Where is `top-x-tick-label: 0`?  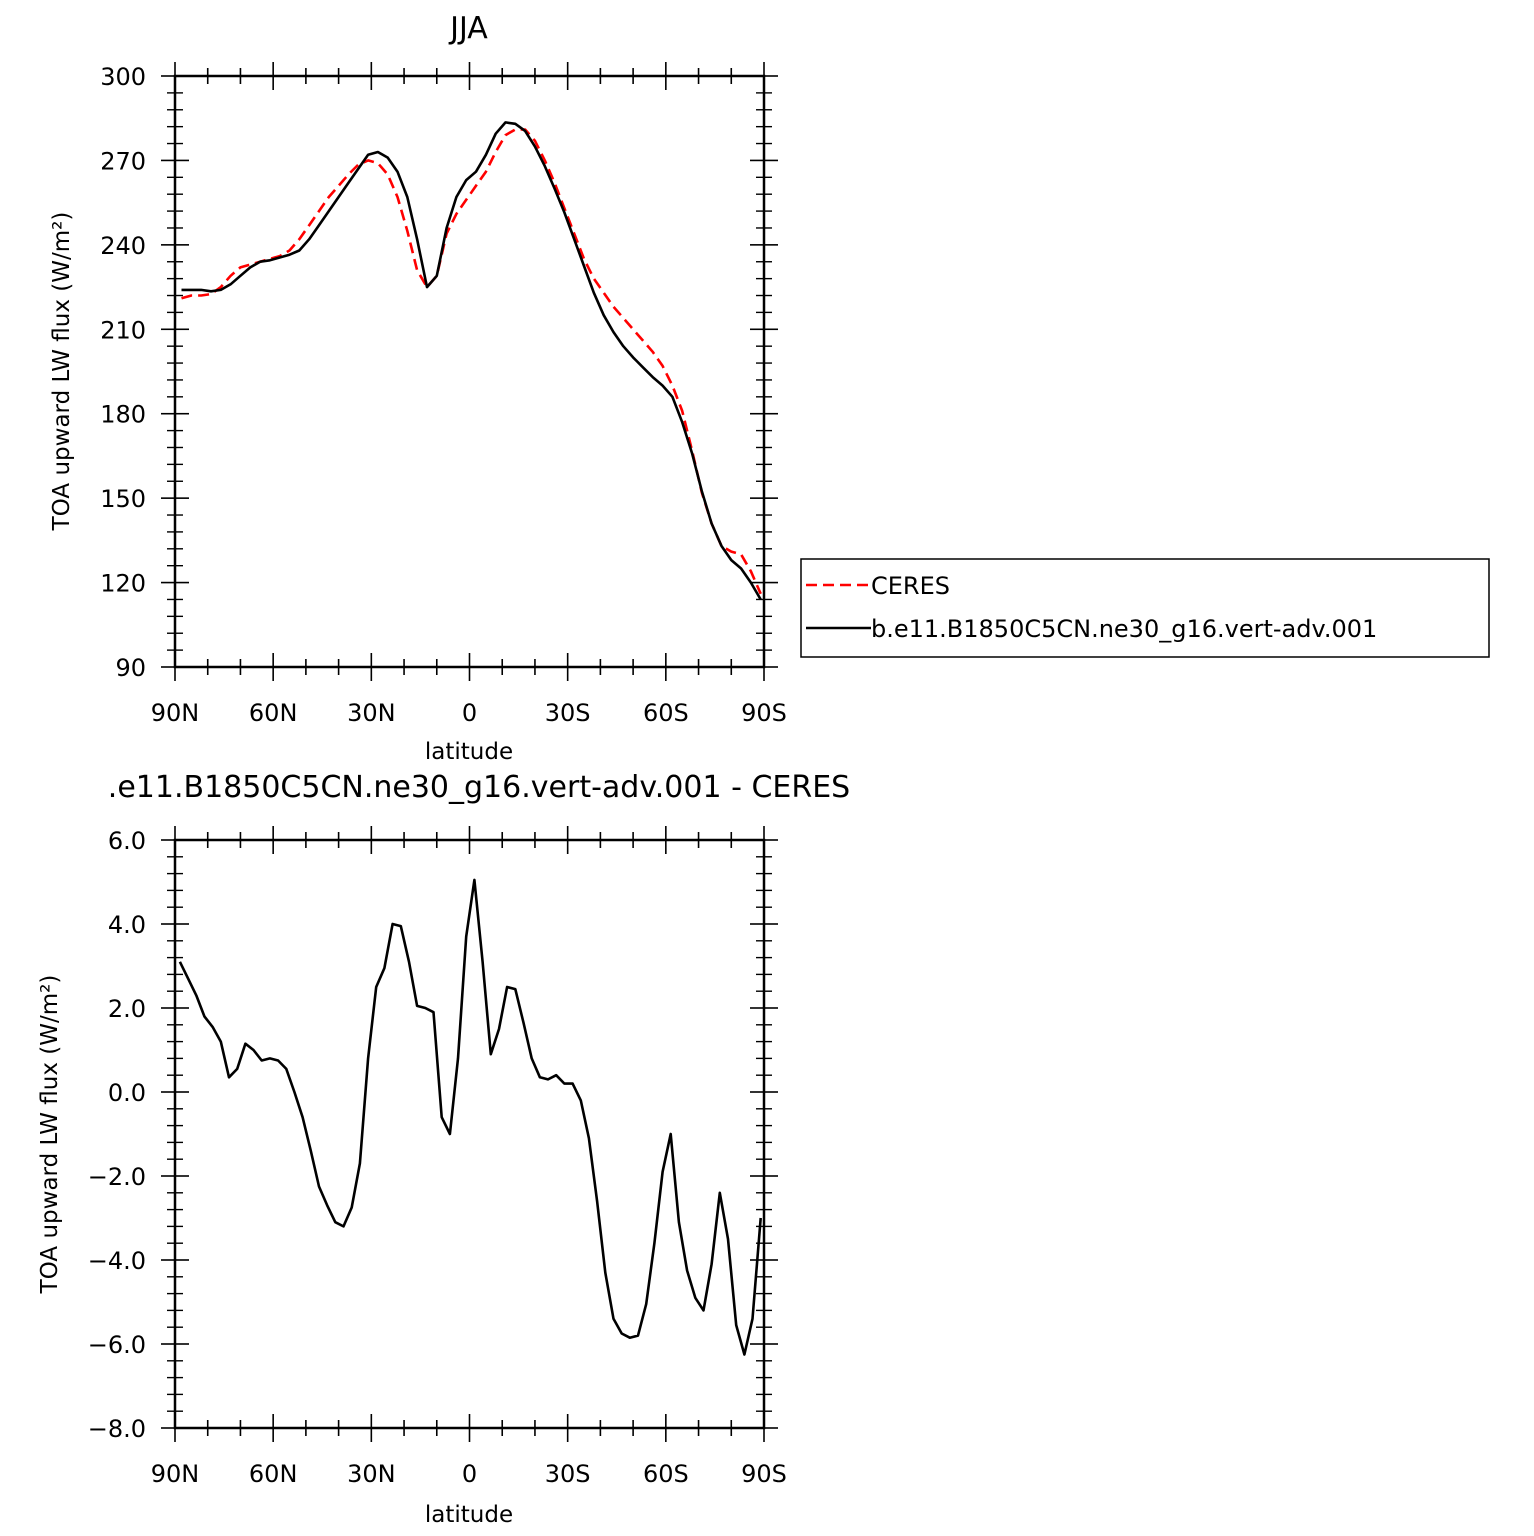
top-x-tick-label: 0 is located at coordinates (469, 713).